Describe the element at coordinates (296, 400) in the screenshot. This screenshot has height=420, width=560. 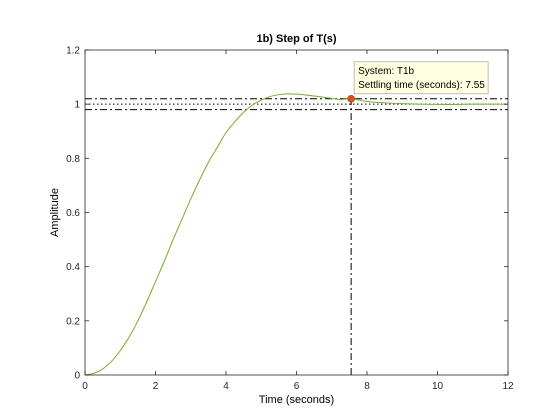
I see `x-axis-label: Time (seconds)` at that location.